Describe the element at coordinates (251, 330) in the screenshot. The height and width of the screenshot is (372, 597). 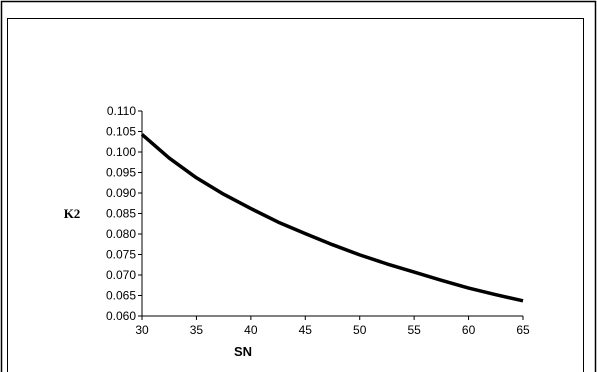
I see `x-tick-label: 40` at that location.